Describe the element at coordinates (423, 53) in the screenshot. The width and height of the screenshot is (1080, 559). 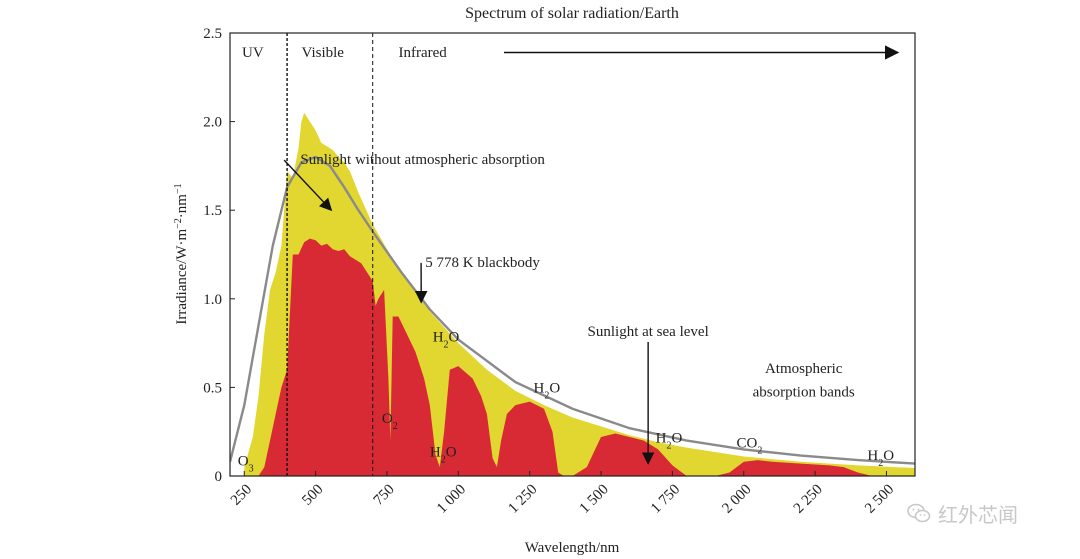
I see `region-label-infrared: Infrared` at that location.